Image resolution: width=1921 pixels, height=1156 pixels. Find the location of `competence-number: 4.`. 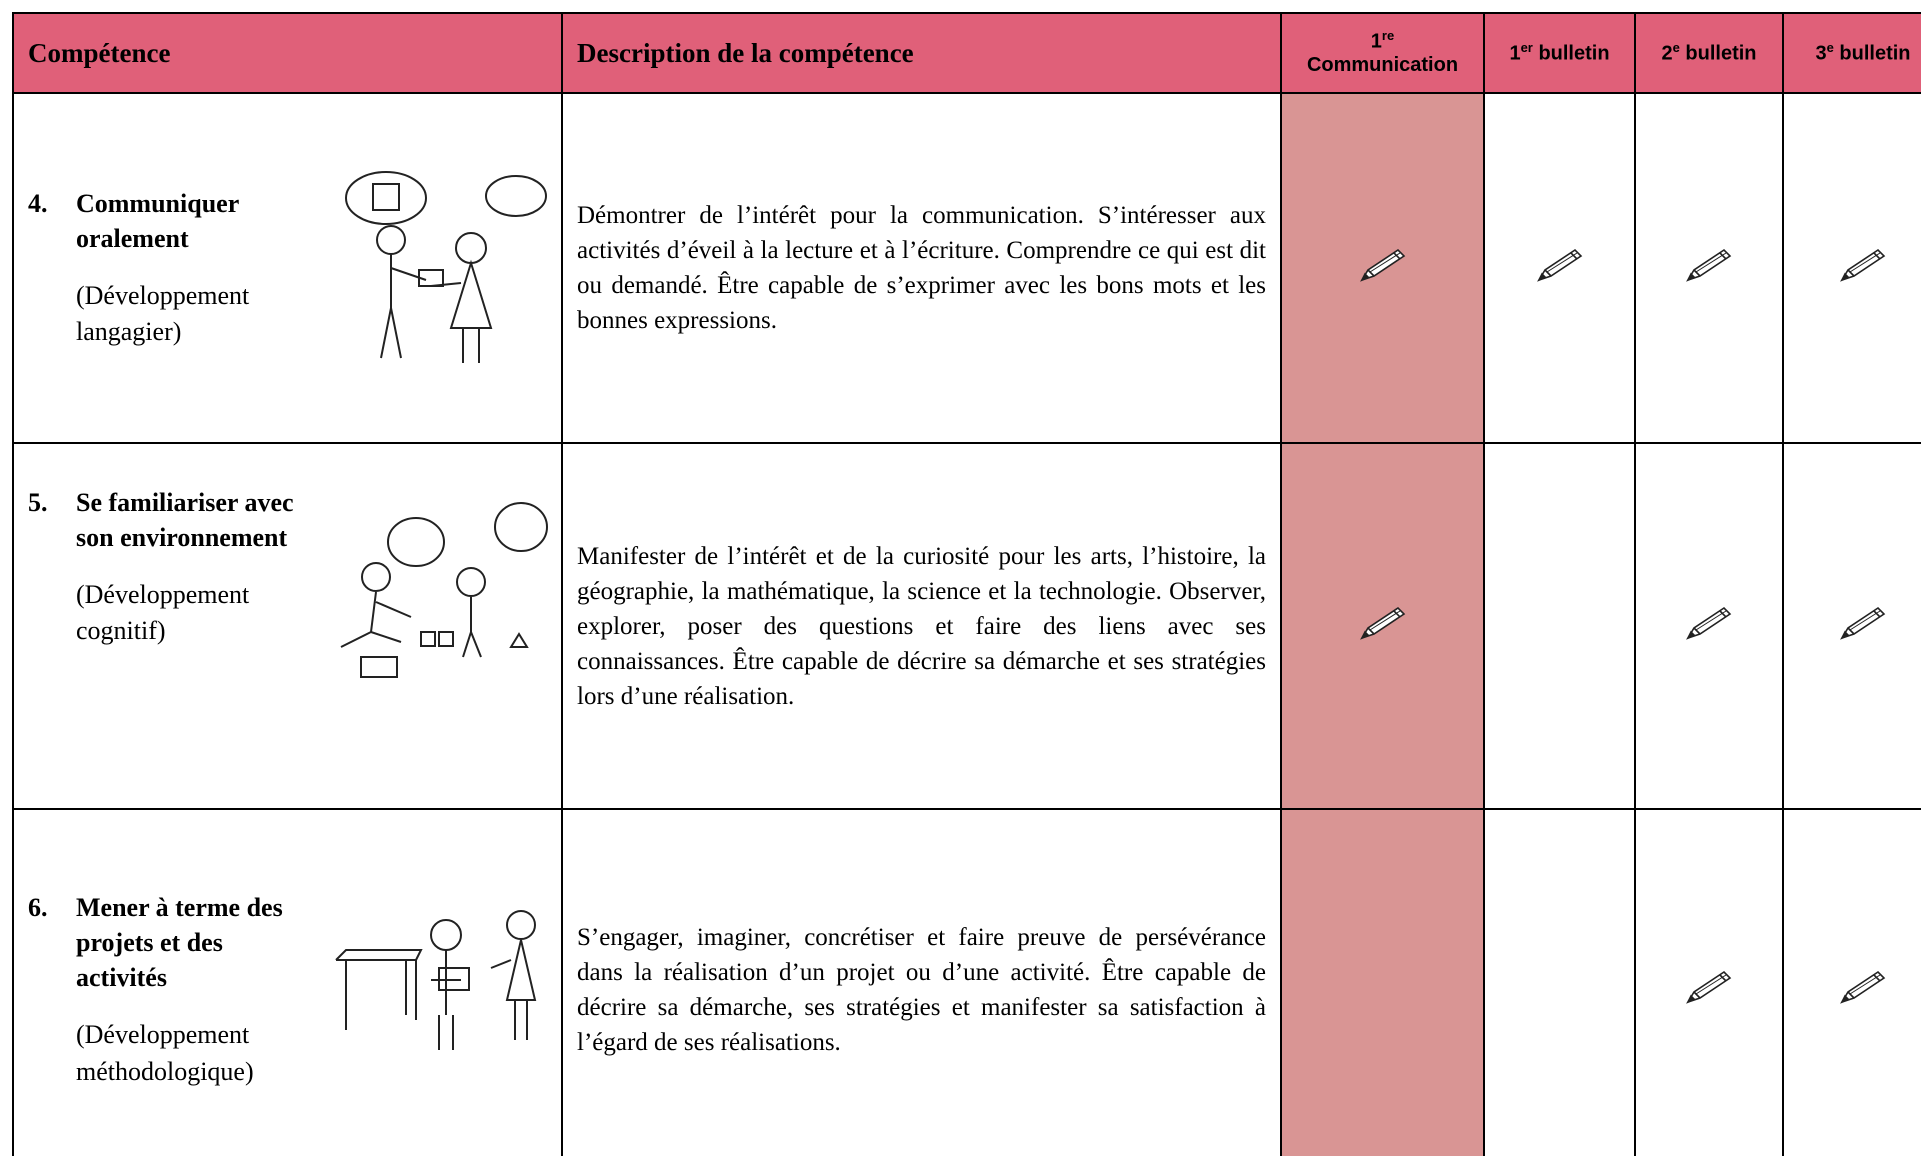

competence-number: 4. is located at coordinates (38, 203).